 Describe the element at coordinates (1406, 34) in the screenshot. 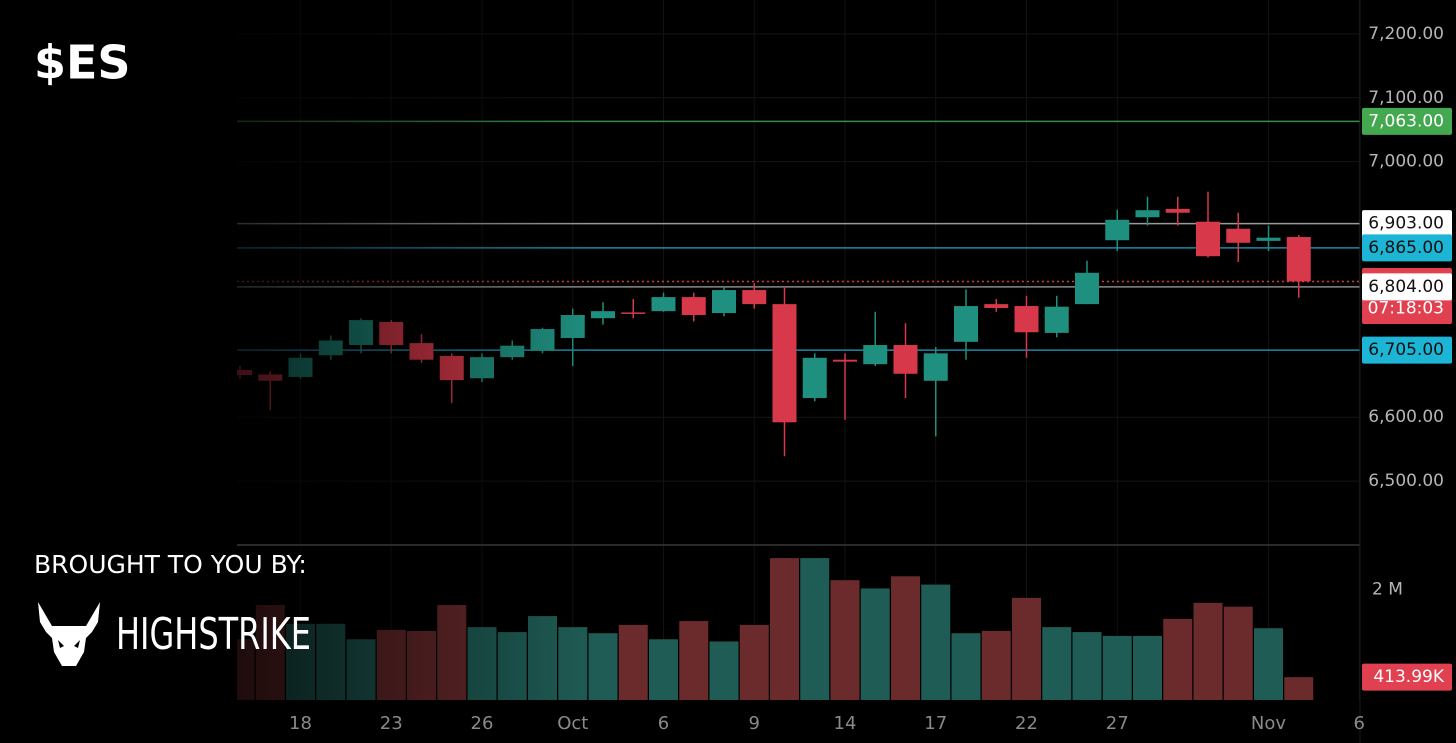

I see `y-tick-label: 7,200.00` at that location.